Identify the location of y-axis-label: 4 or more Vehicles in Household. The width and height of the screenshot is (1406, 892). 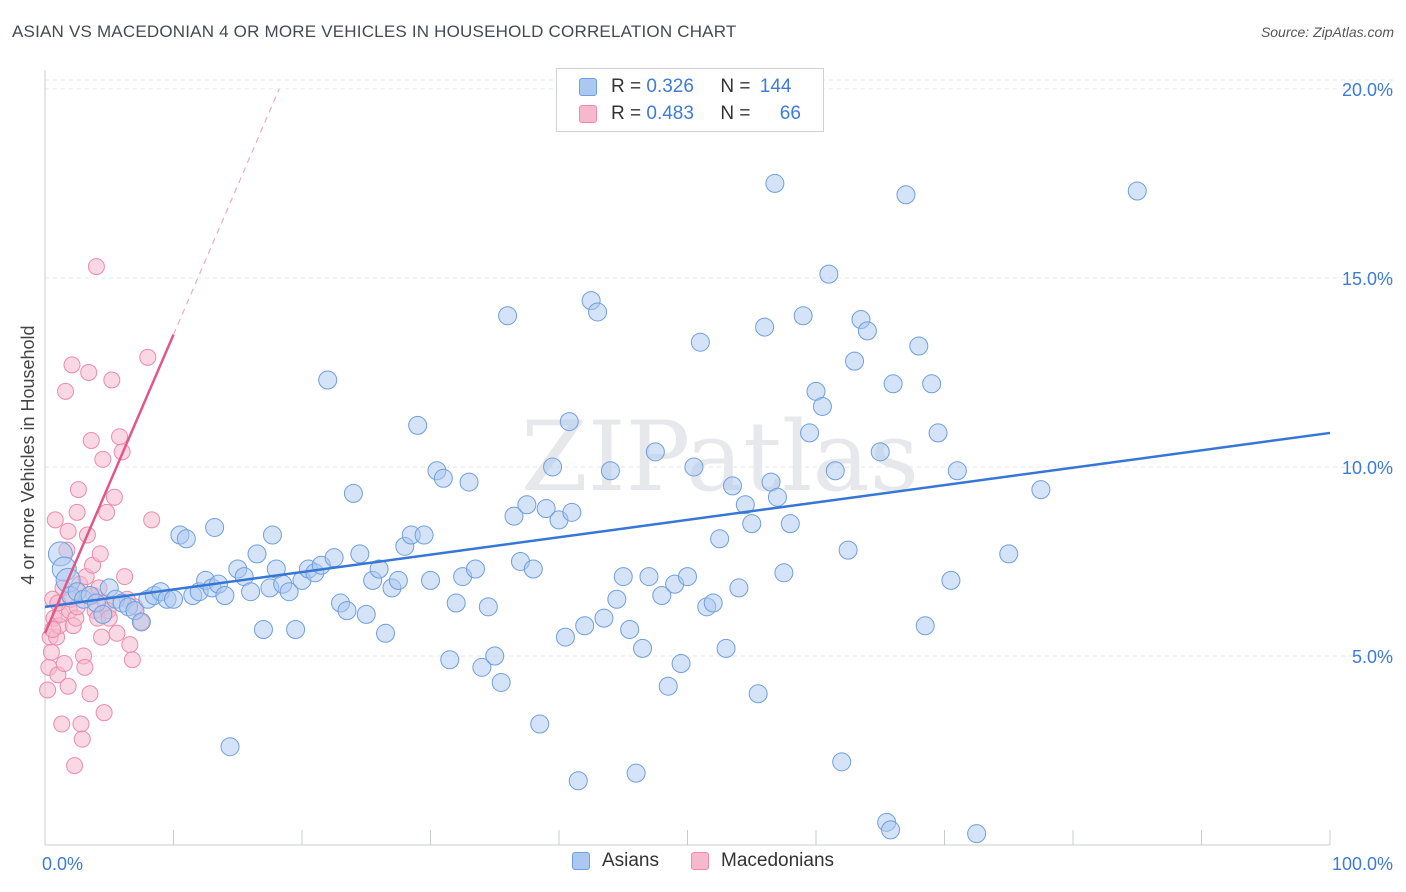
(28, 454).